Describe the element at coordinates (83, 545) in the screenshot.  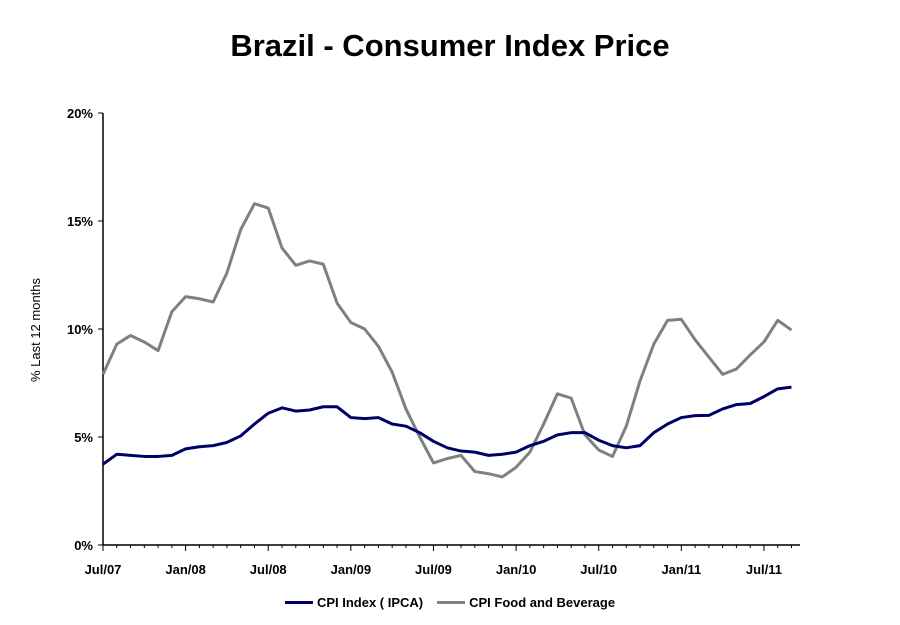
I see `y-tick-label: 0%` at that location.